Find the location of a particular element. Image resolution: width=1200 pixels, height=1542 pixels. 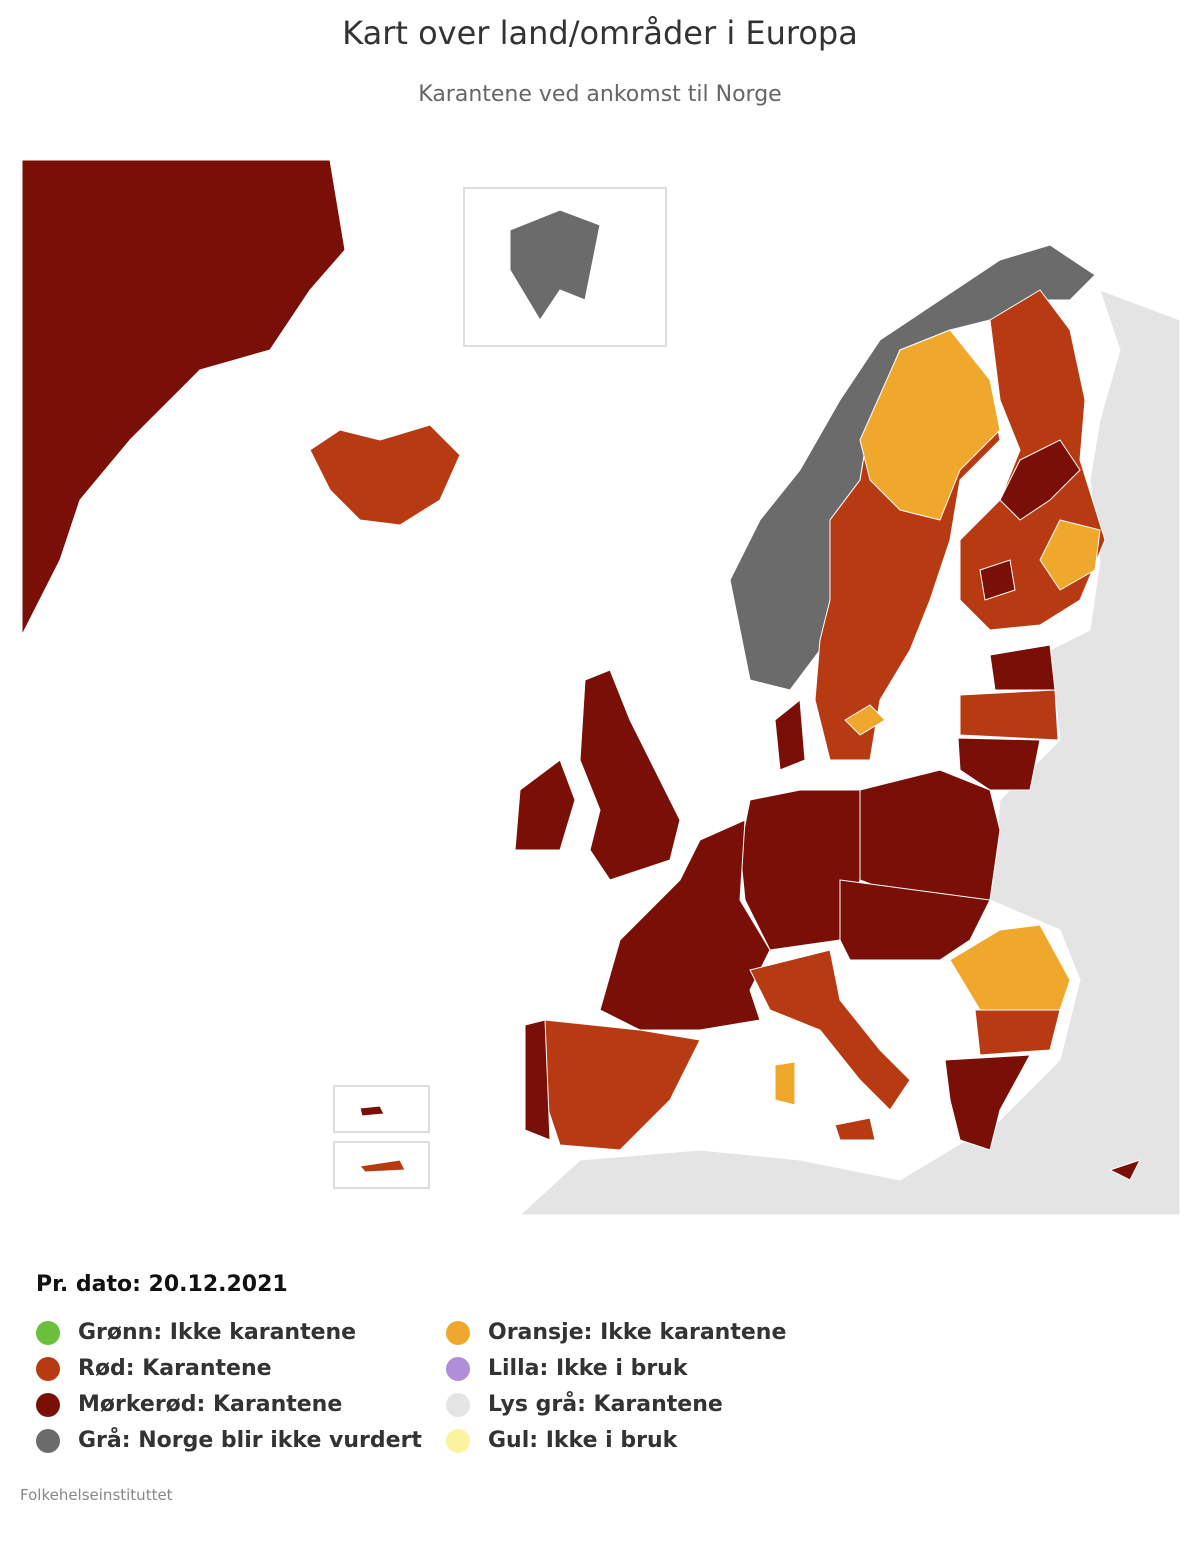

legend-item: Grønn: Ikke karantene is located at coordinates (196, 1333).